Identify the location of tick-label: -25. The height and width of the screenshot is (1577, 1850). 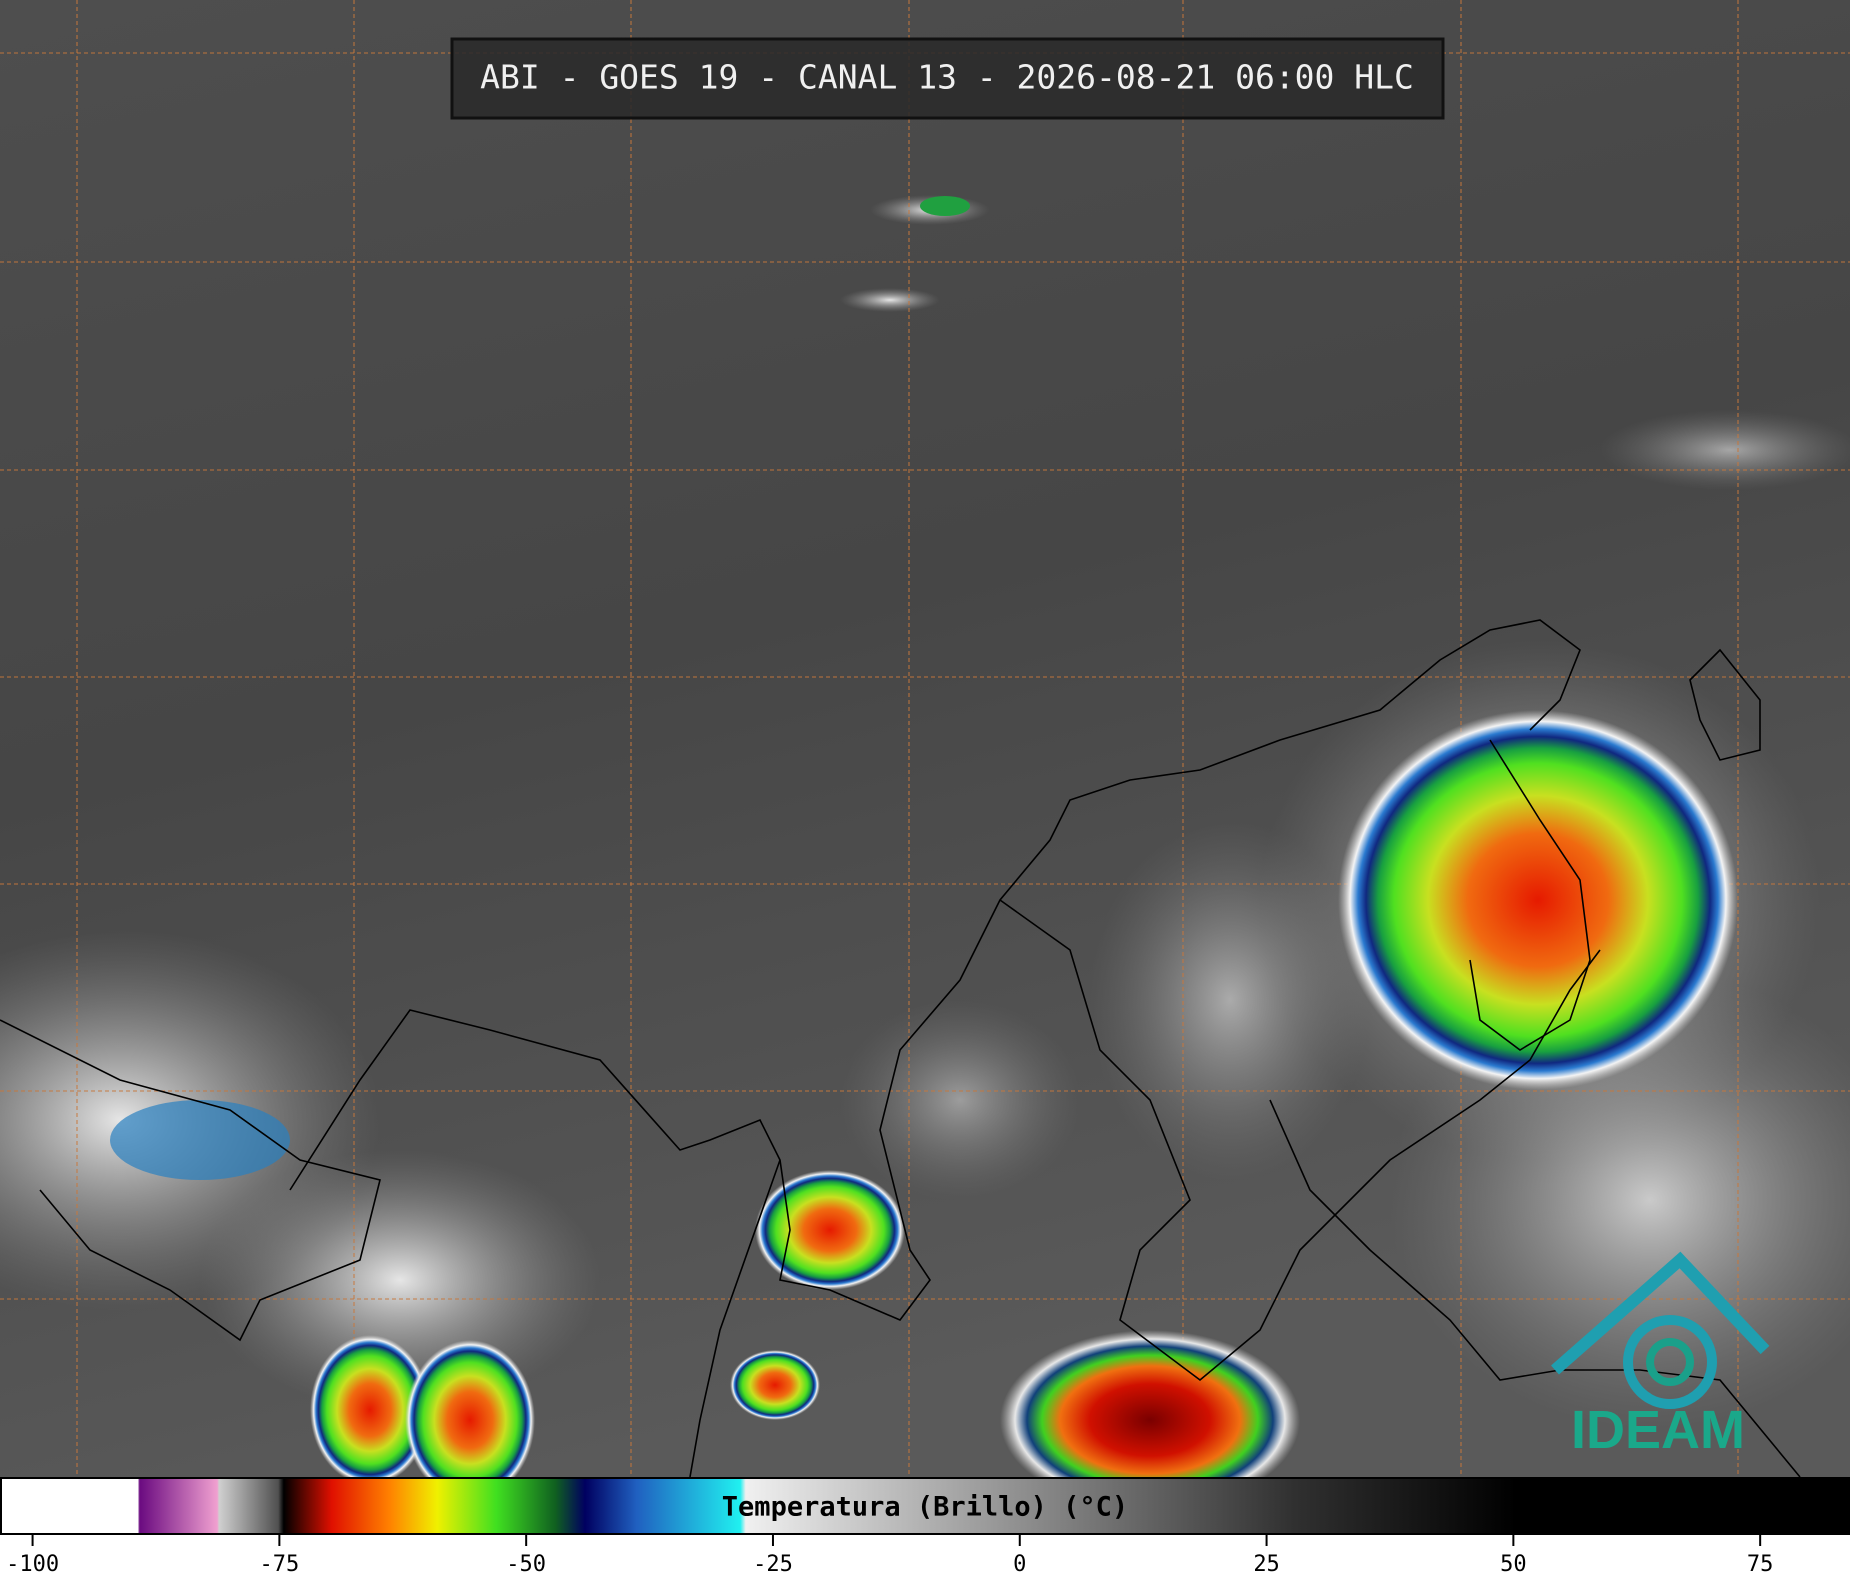
(773, 1564).